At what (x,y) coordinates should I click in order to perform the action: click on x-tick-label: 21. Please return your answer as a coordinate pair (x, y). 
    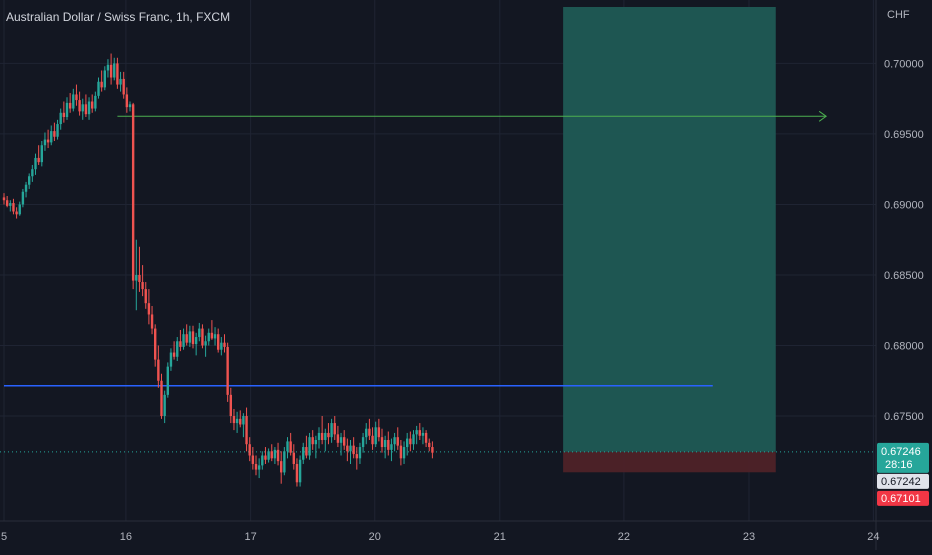
    Looking at the image, I should click on (500, 537).